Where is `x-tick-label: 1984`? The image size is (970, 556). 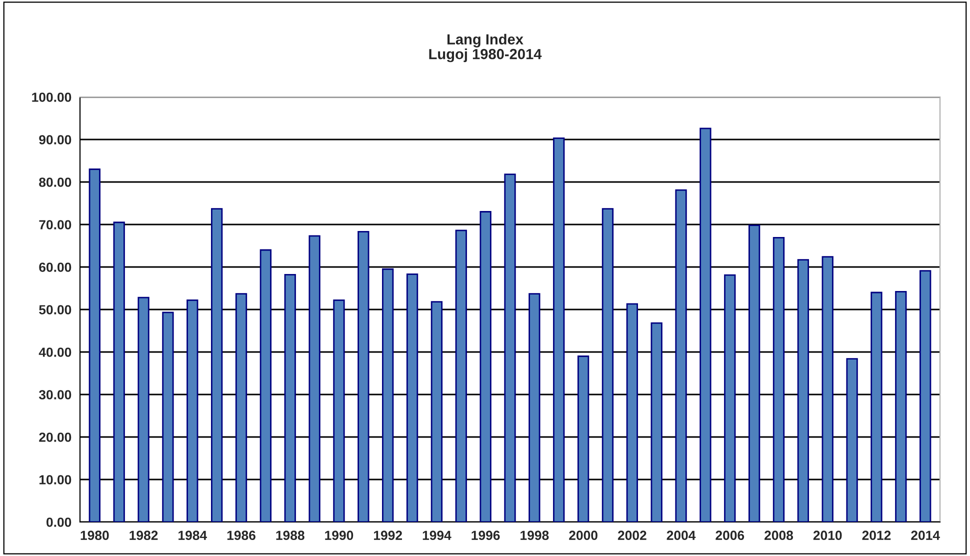
x-tick-label: 1984 is located at coordinates (192, 535).